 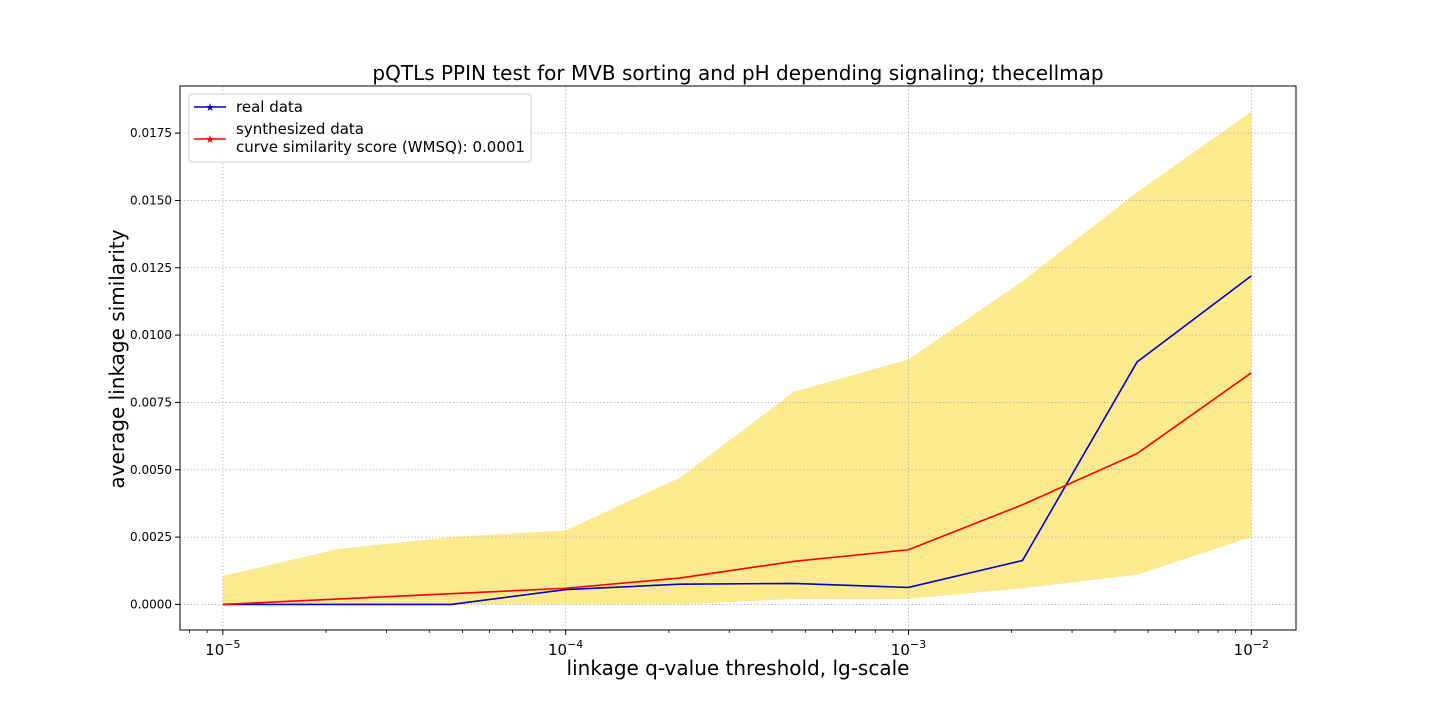 What do you see at coordinates (300, 129) in the screenshot?
I see `legend-label-1-0: synthesized data` at bounding box center [300, 129].